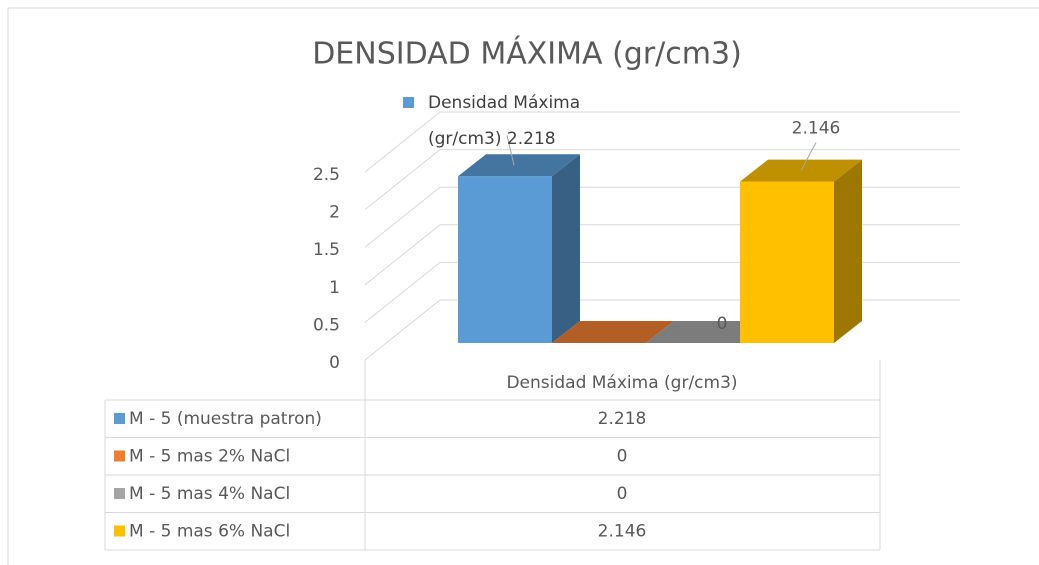  I want to click on table-value: 2.218, so click(622, 419).